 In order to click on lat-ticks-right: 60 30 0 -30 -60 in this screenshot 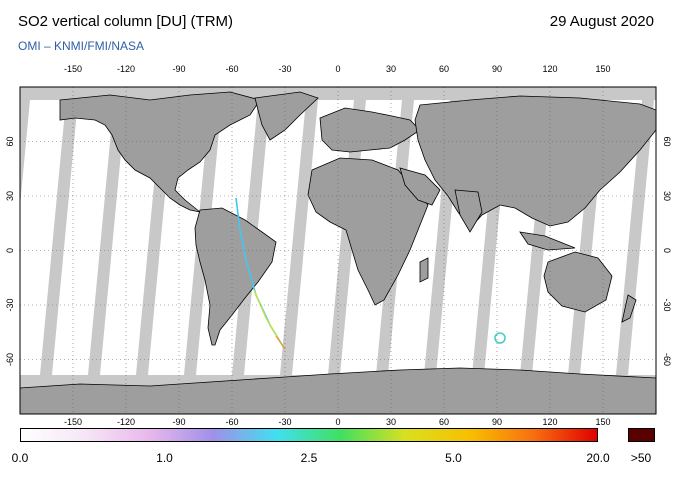, I will do `click(667, 251)`.